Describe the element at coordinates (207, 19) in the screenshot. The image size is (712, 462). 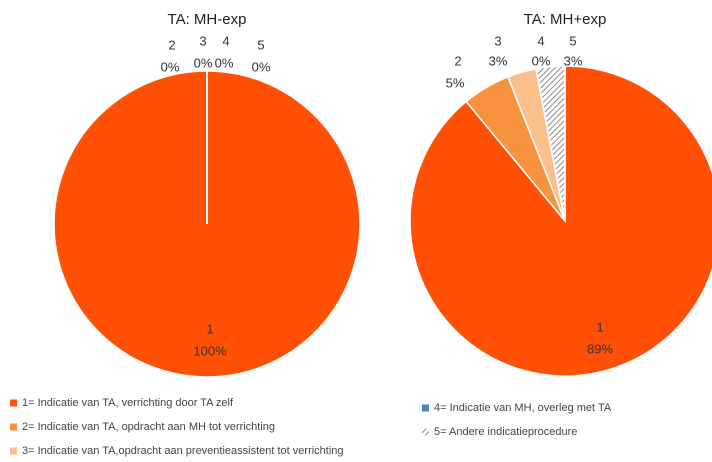
I see `chart-title: TA: MH-exp` at that location.